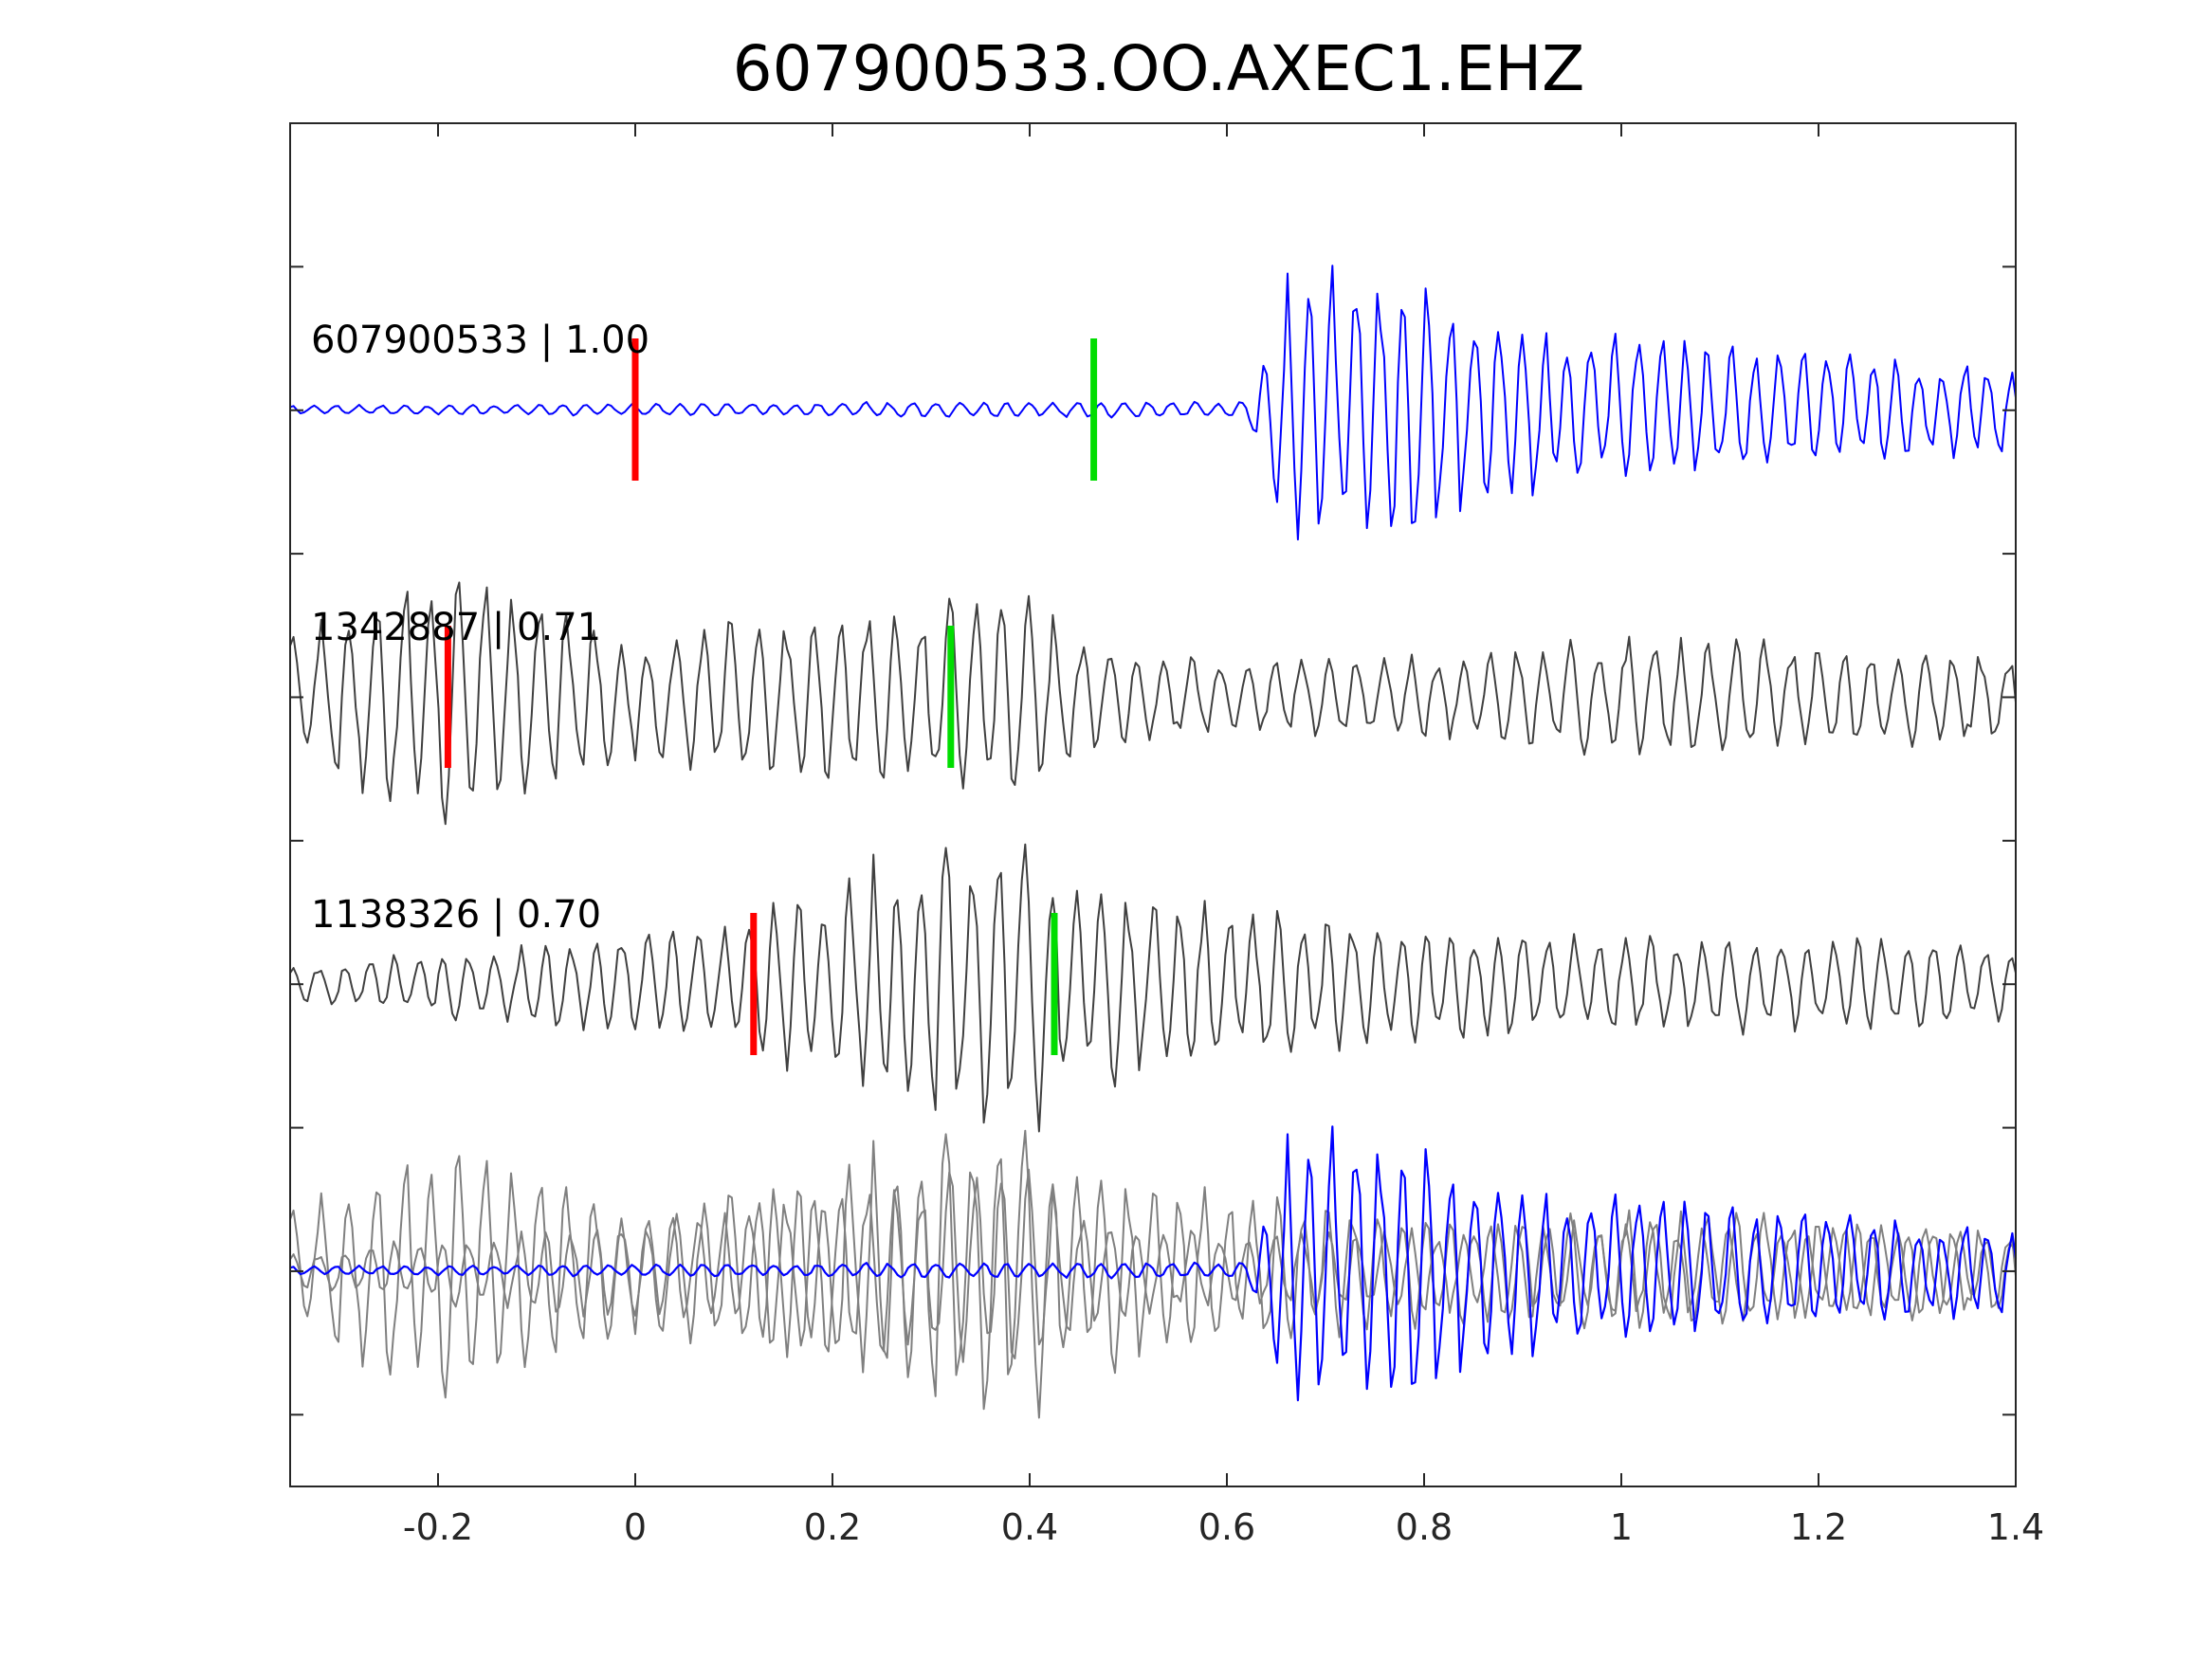  What do you see at coordinates (1029, 1527) in the screenshot?
I see `x-tick-label: 0.4` at bounding box center [1029, 1527].